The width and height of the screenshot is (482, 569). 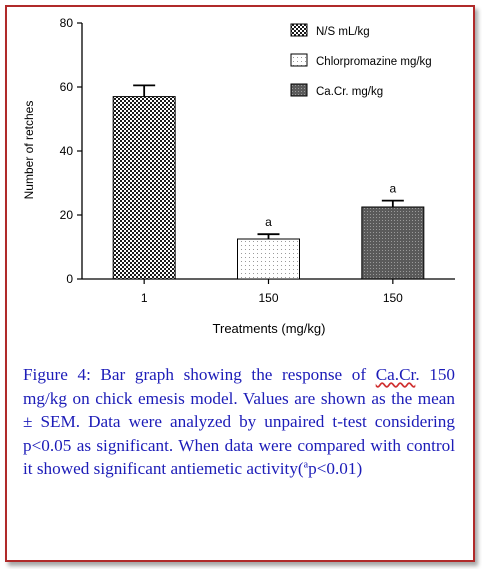 What do you see at coordinates (144, 298) in the screenshot?
I see `x-tick-label: 1` at bounding box center [144, 298].